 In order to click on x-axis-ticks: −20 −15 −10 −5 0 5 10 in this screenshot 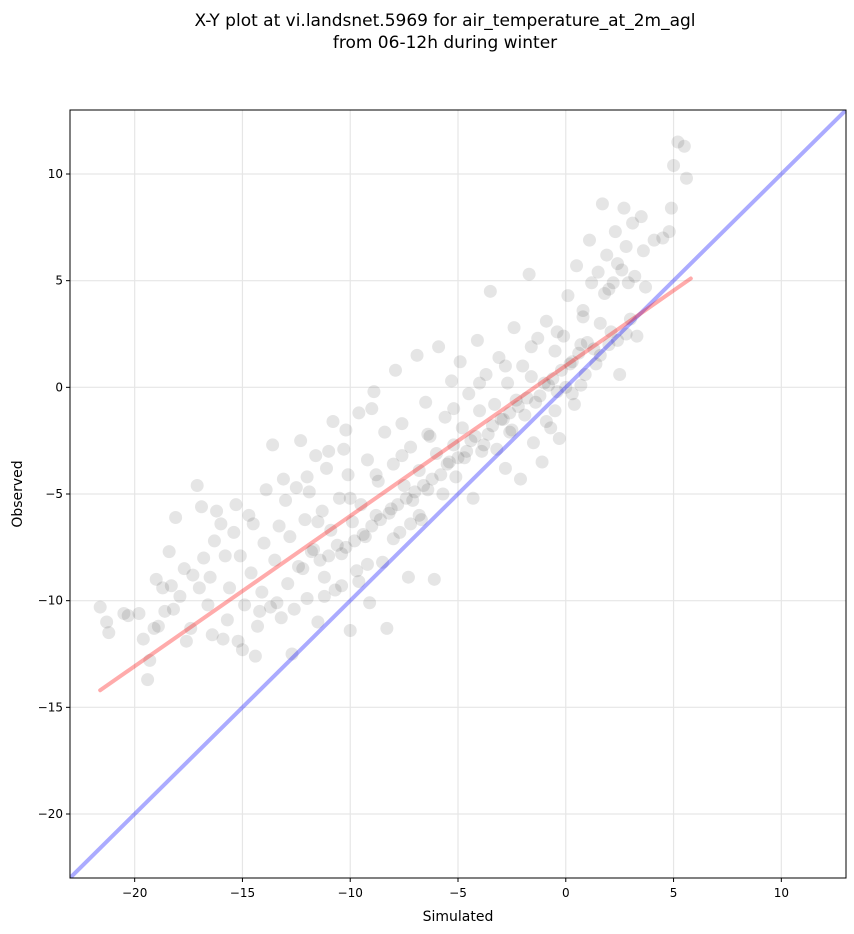, I will do `click(455, 889)`.